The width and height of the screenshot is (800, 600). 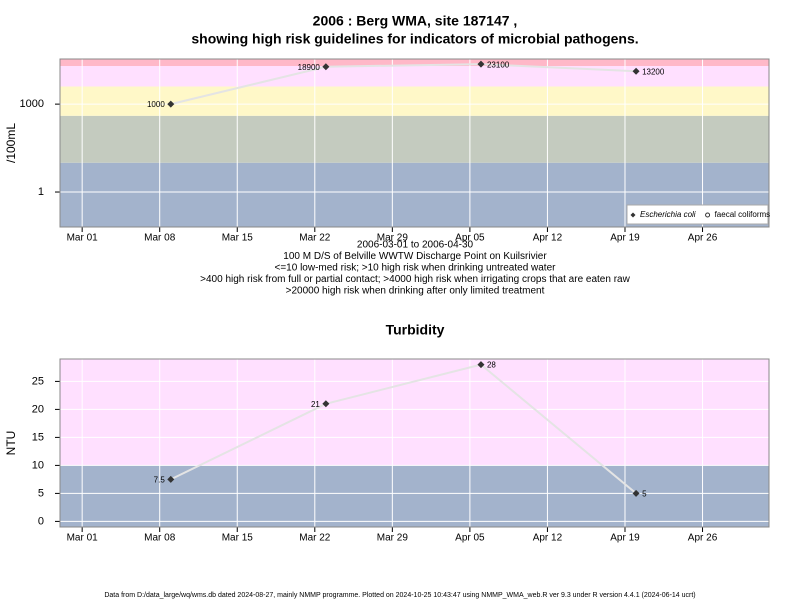 What do you see at coordinates (644, 494) in the screenshot?
I see `data-label: 5` at bounding box center [644, 494].